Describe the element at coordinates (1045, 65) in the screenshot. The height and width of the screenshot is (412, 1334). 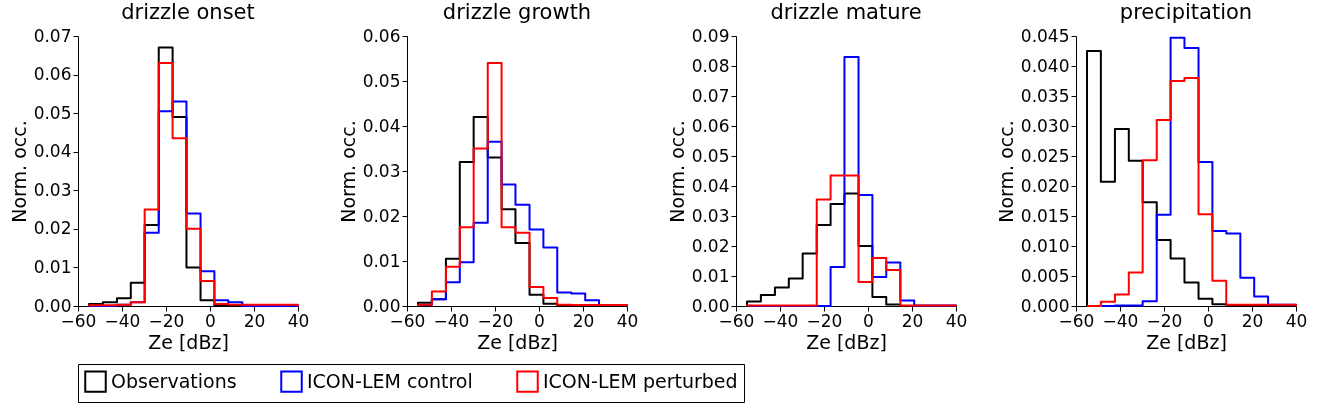
I see `y-tick-label: 0.040` at that location.